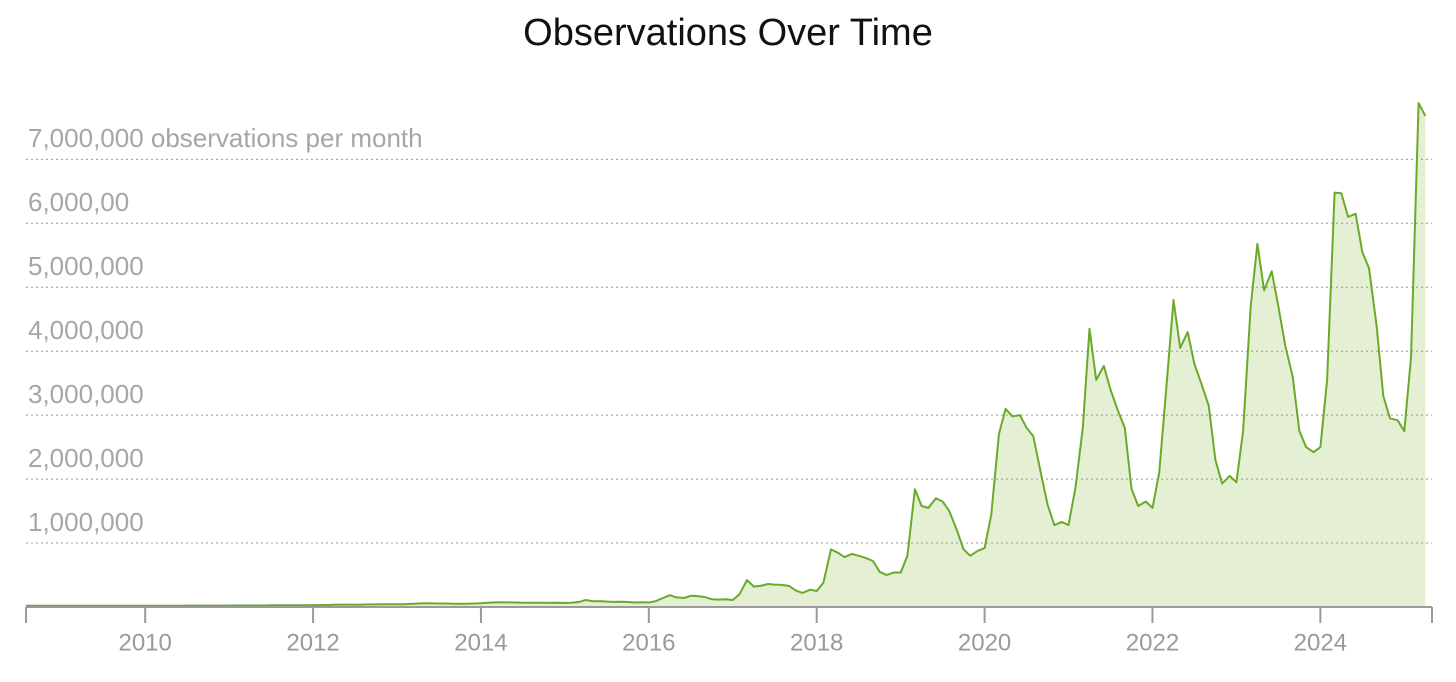 The width and height of the screenshot is (1456, 682). What do you see at coordinates (816, 642) in the screenshot?
I see `x-tick-label: 2018` at bounding box center [816, 642].